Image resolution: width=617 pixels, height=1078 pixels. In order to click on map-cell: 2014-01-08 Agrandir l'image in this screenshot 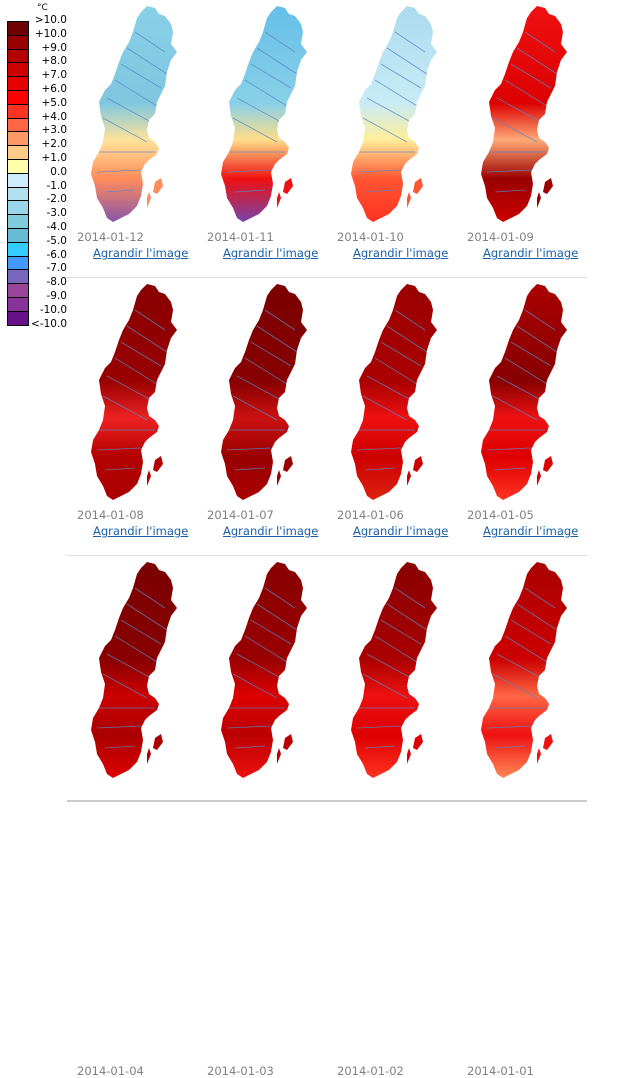, I will do `click(132, 416)`.